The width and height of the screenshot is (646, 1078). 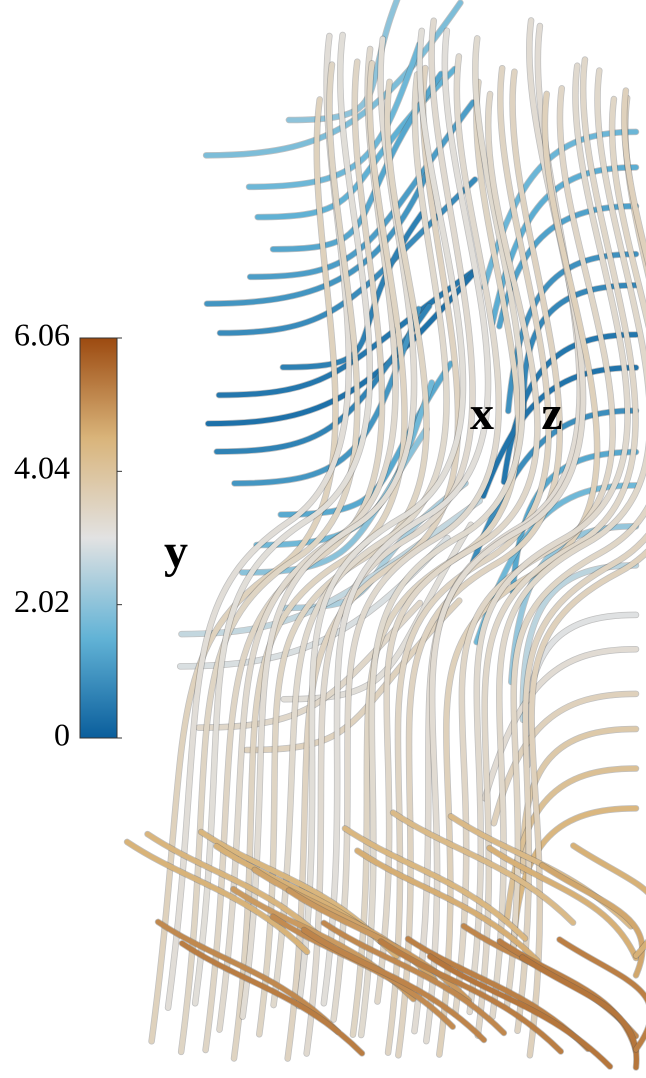 I want to click on colorbar-tick-label: 4.04, so click(x=42, y=468).